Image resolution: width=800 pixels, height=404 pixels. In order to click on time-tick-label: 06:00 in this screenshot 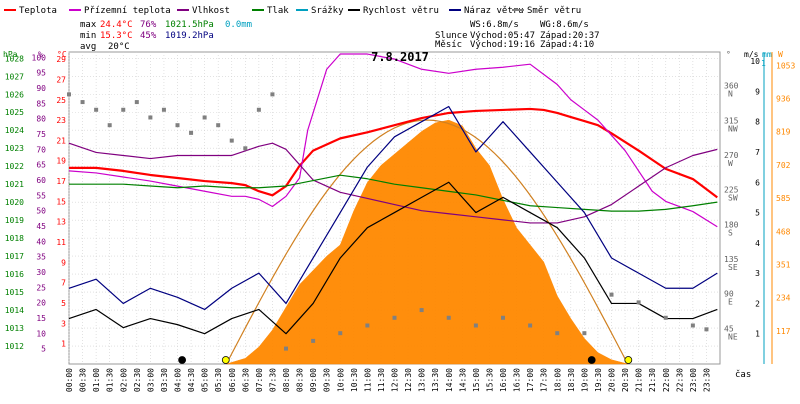, I will do `click(232, 380)`.